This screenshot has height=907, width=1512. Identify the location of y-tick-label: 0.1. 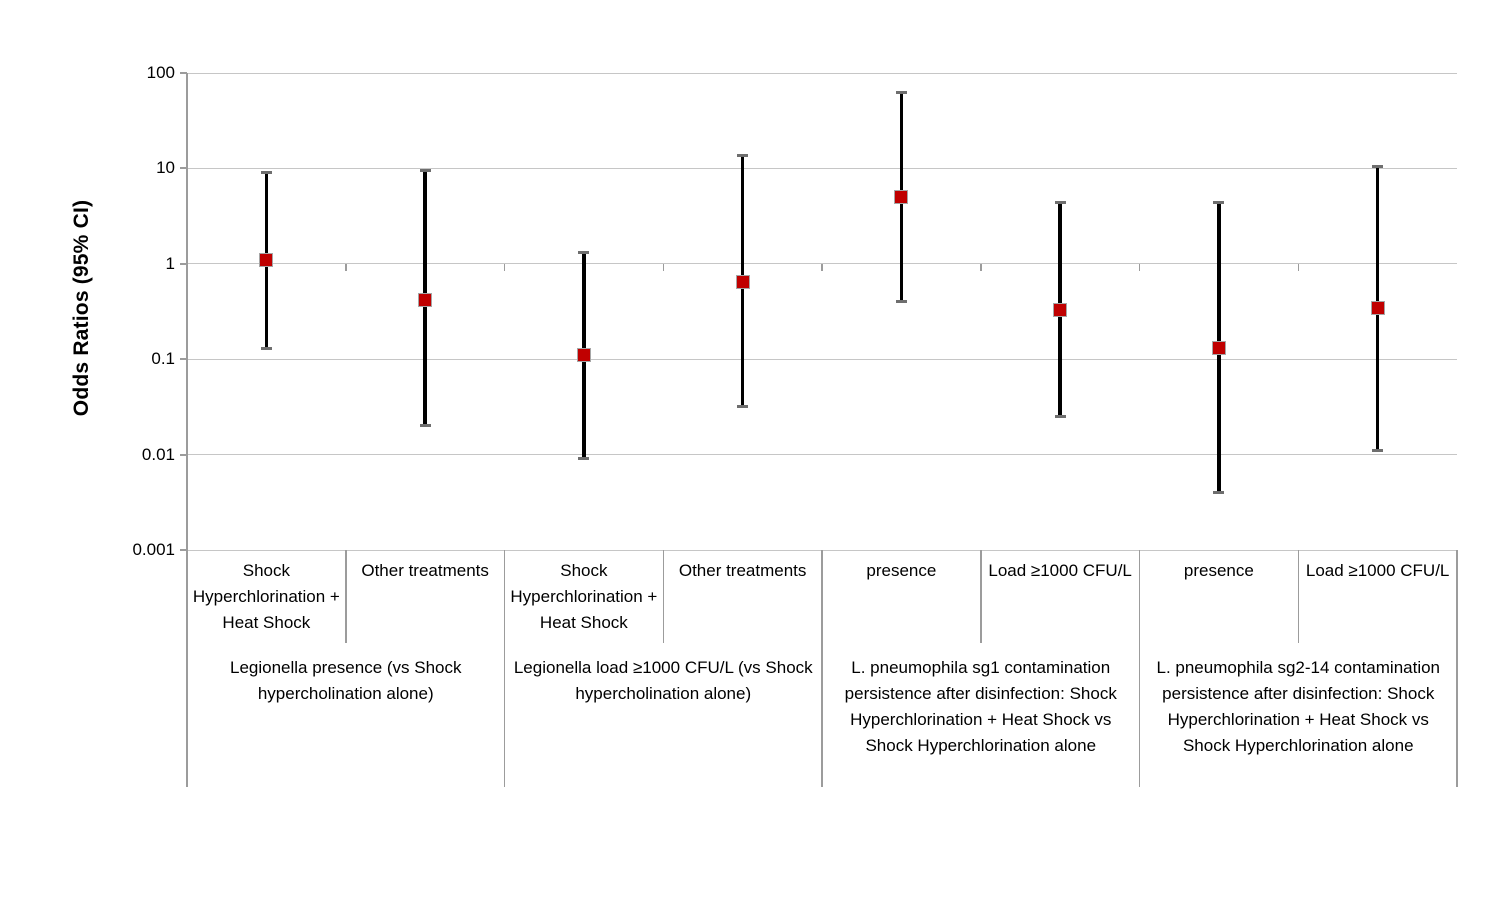
(163, 359).